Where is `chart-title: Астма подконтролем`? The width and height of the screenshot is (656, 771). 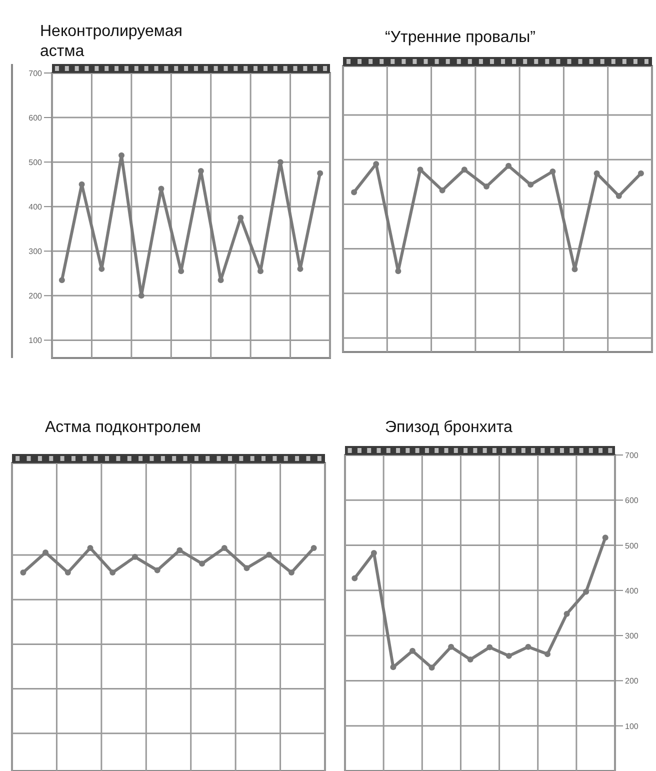 chart-title: Астма подконтролем is located at coordinates (123, 427).